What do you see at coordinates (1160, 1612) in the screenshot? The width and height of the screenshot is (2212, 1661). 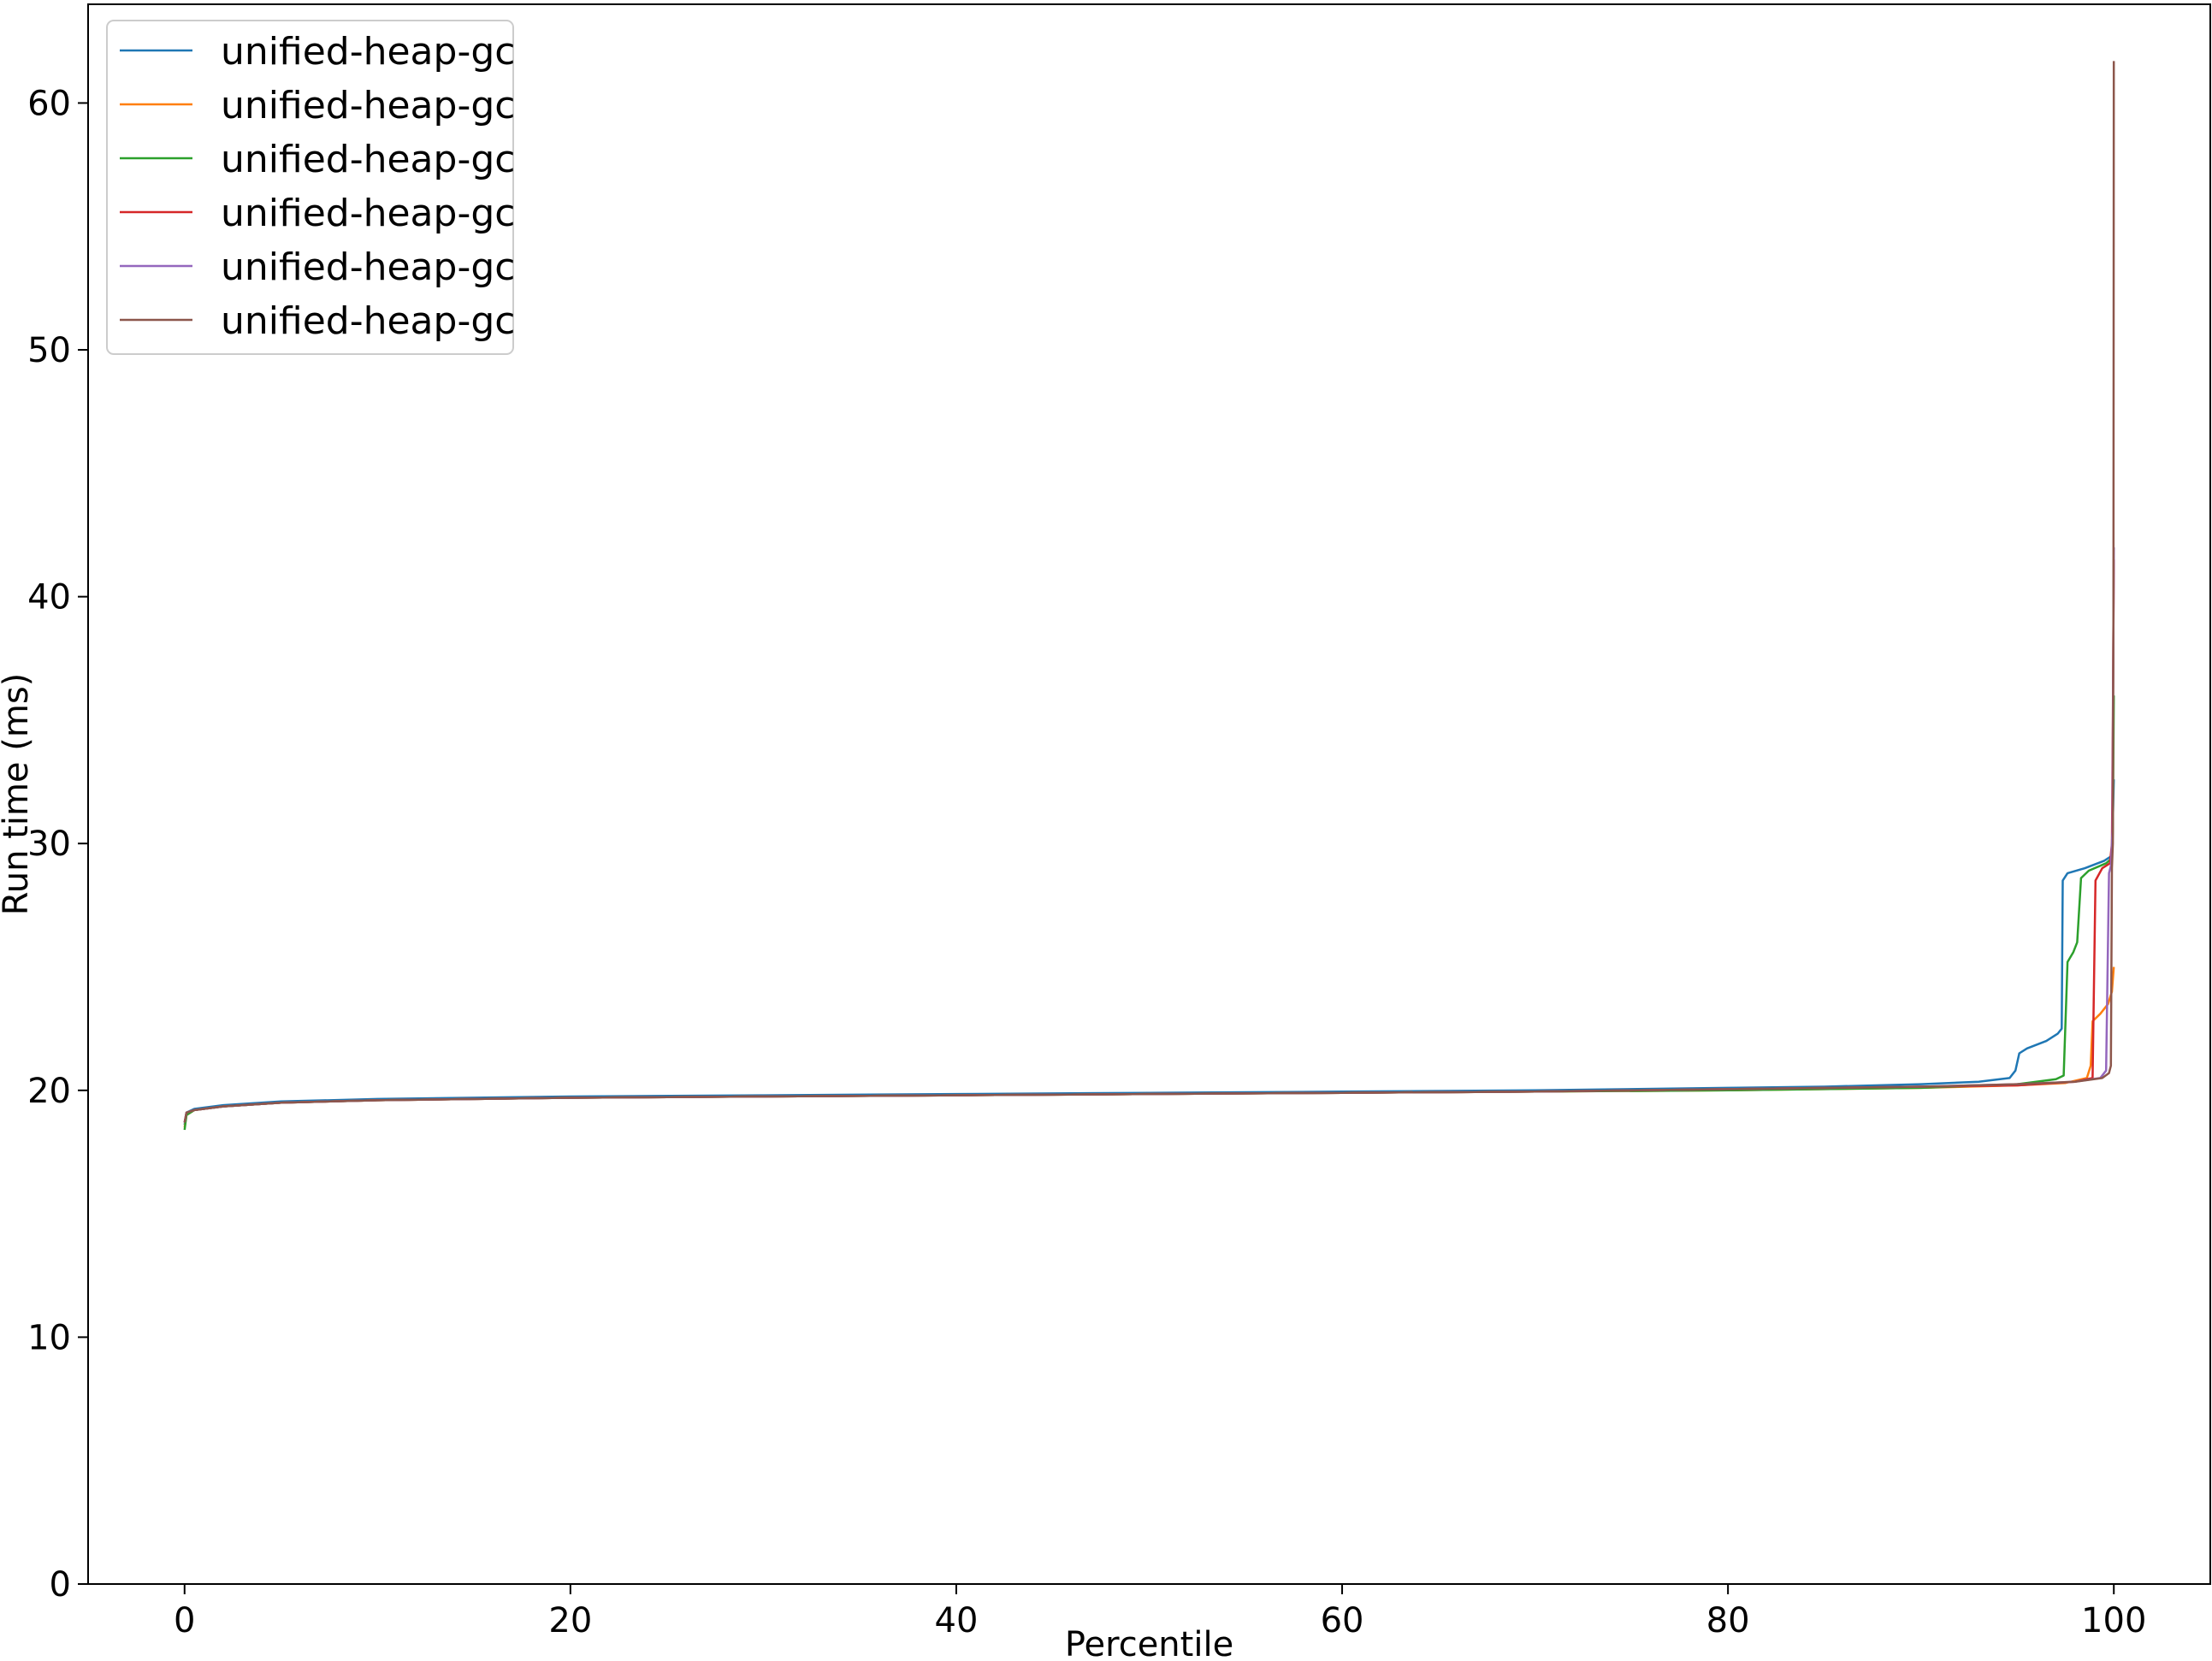 I see `x-axis-ticks: 0 20 40 60 80 100` at bounding box center [1160, 1612].